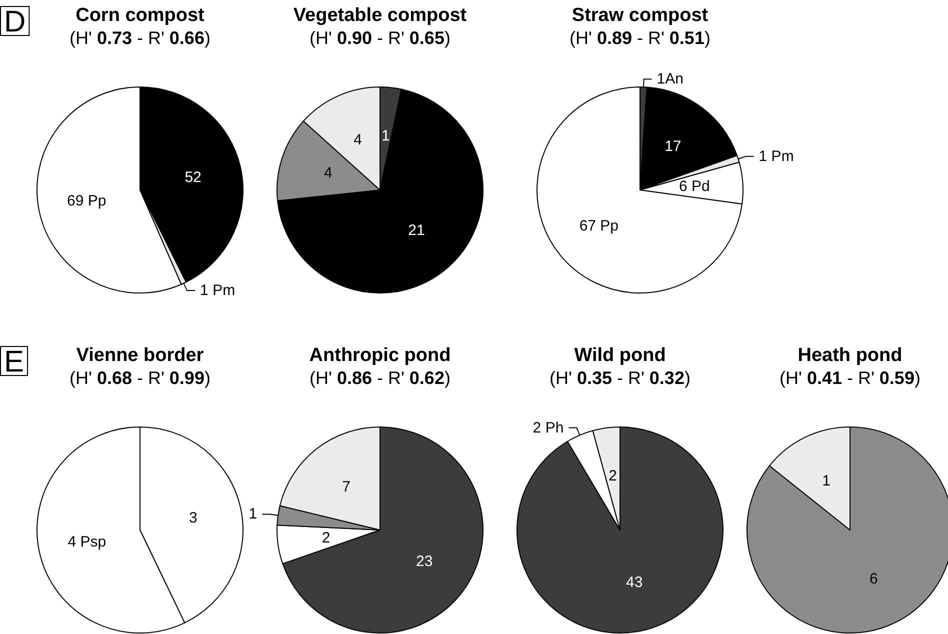  I want to click on chart-title: Straw compost, so click(640, 15).